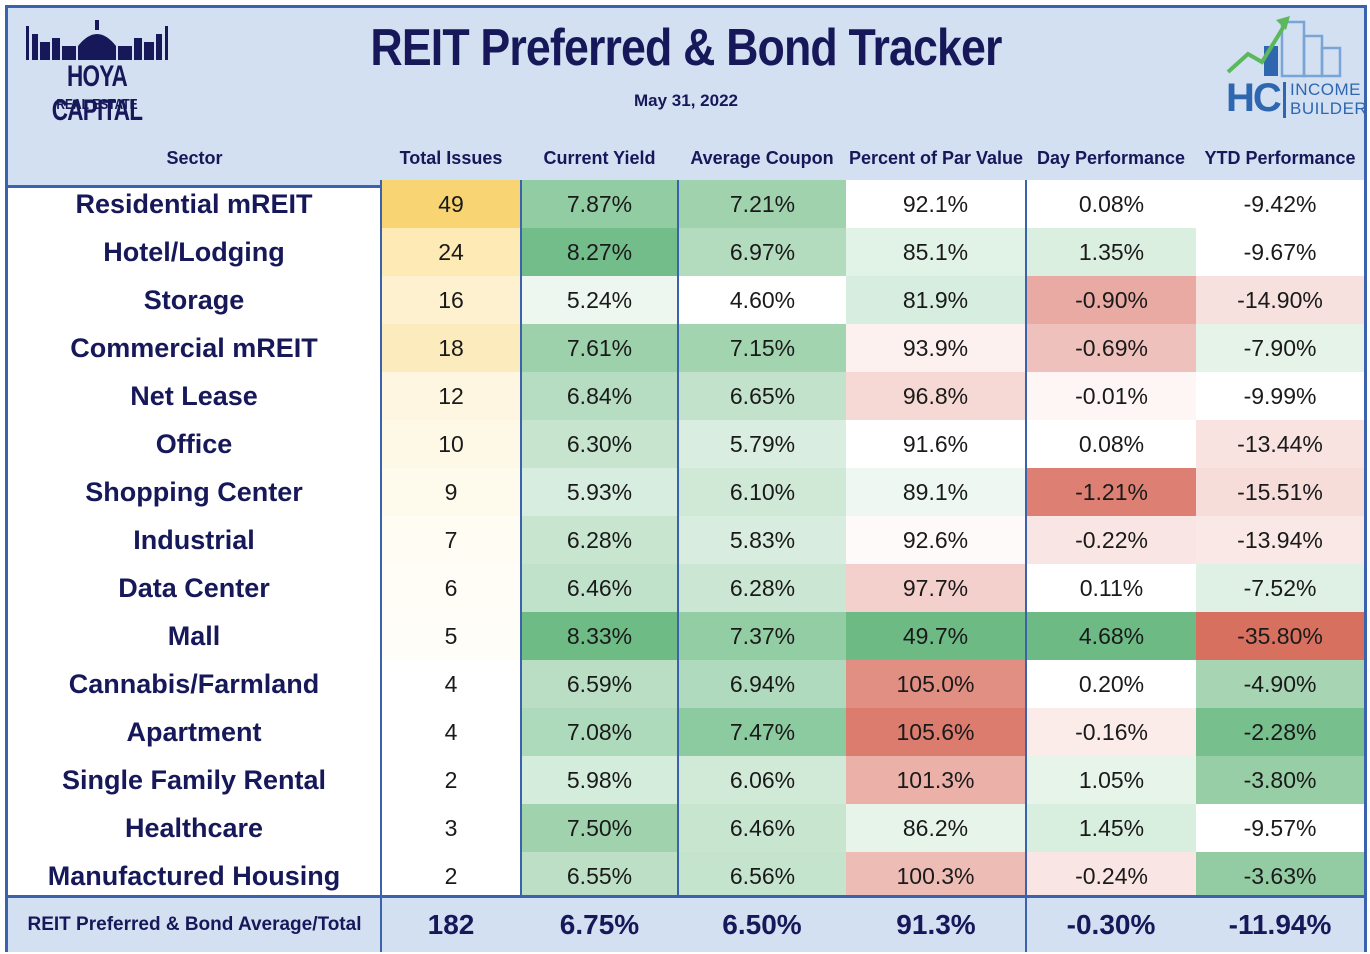 The height and width of the screenshot is (954, 1370). Describe the element at coordinates (686, 300) in the screenshot. I see `table-row: Storage 16 5.24% 4.60% 81.9% -0.90% -14.90%` at that location.